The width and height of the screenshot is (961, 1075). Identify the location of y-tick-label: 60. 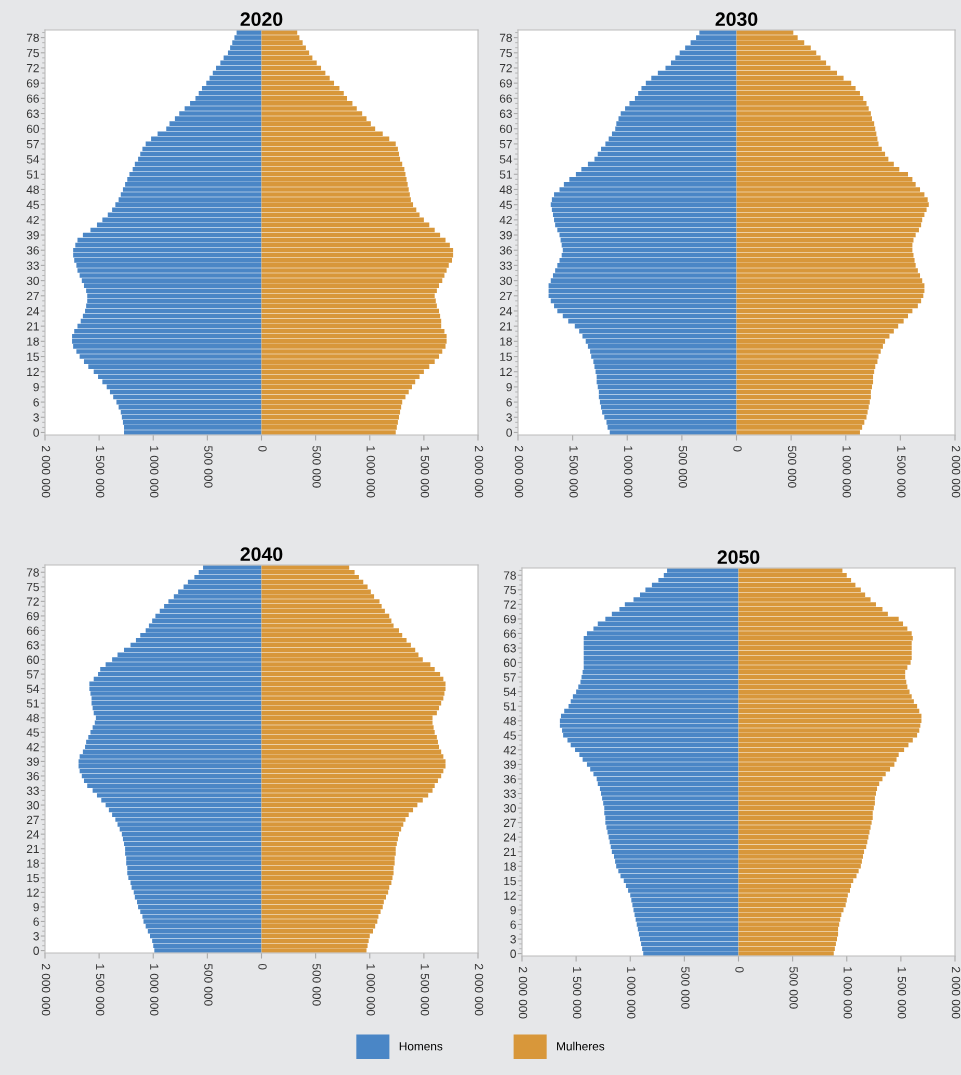
(32, 129).